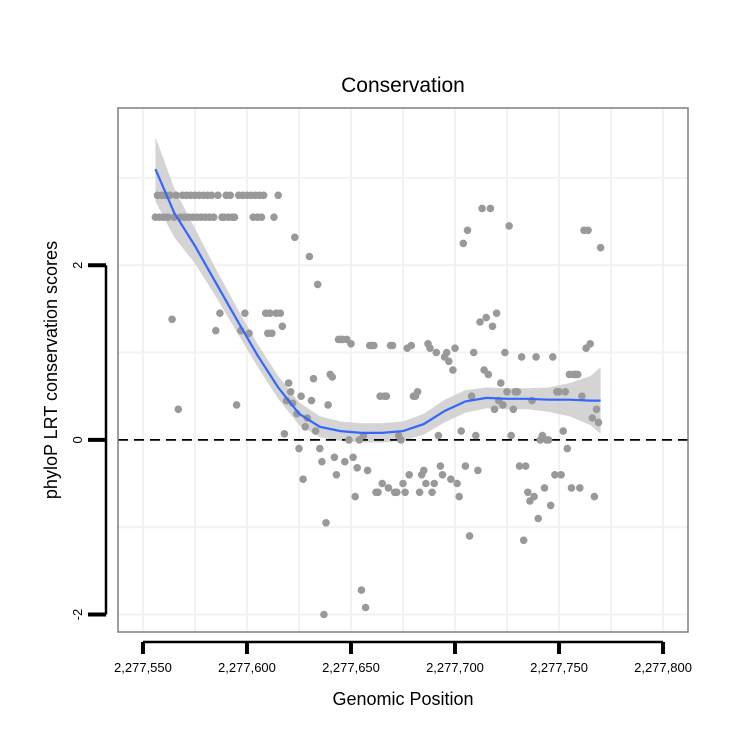 The image size is (750, 750). What do you see at coordinates (351, 667) in the screenshot?
I see `x-tick-label: 2,277,650` at bounding box center [351, 667].